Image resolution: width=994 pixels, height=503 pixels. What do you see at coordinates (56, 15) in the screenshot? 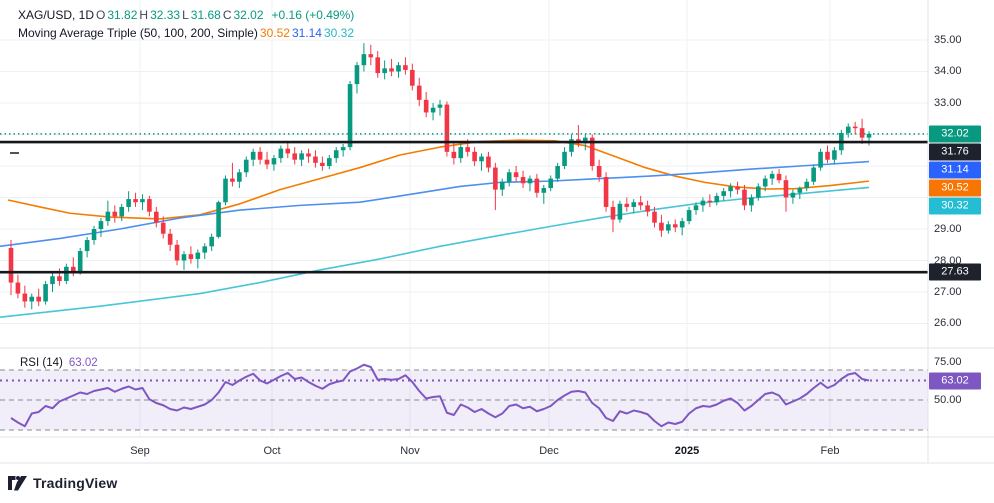
I see `symbol-title: XAG/USD, 1D` at bounding box center [56, 15].